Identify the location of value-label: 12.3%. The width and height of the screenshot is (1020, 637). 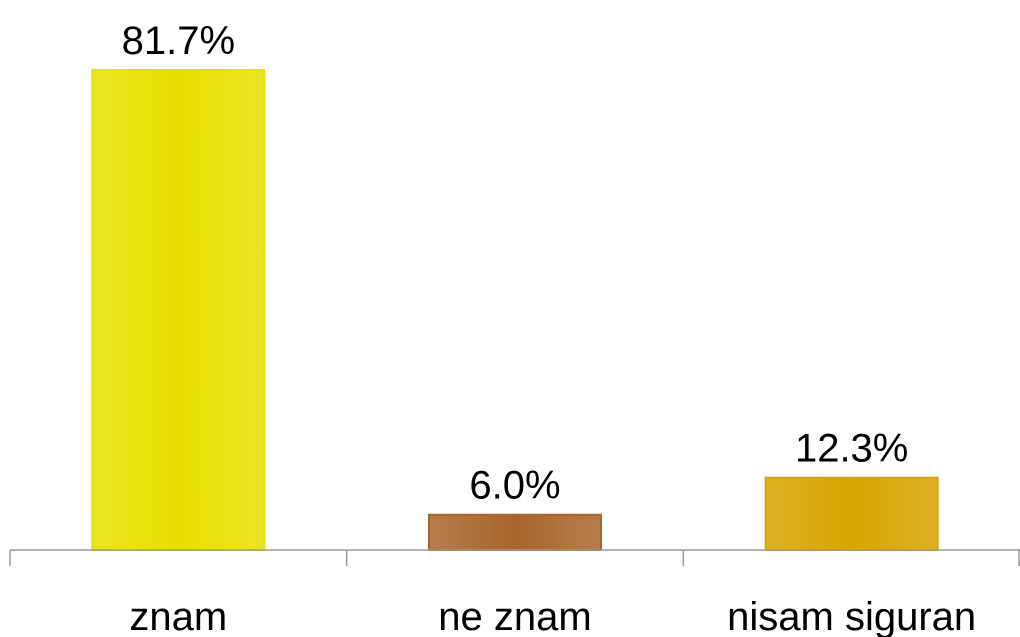
(851, 449).